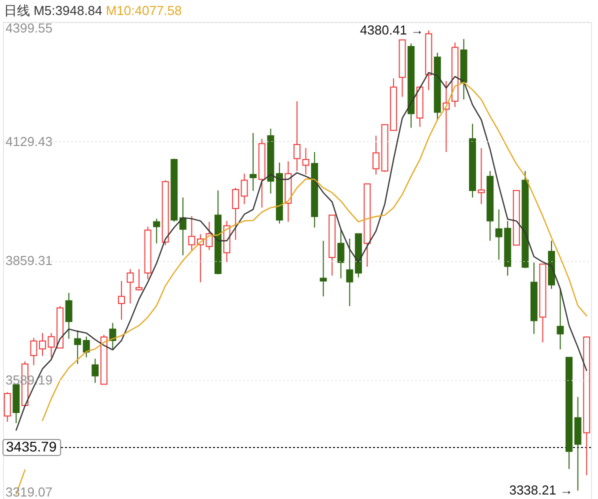 The width and height of the screenshot is (598, 499). I want to click on y-tick-label: 4129.43, so click(29, 141).